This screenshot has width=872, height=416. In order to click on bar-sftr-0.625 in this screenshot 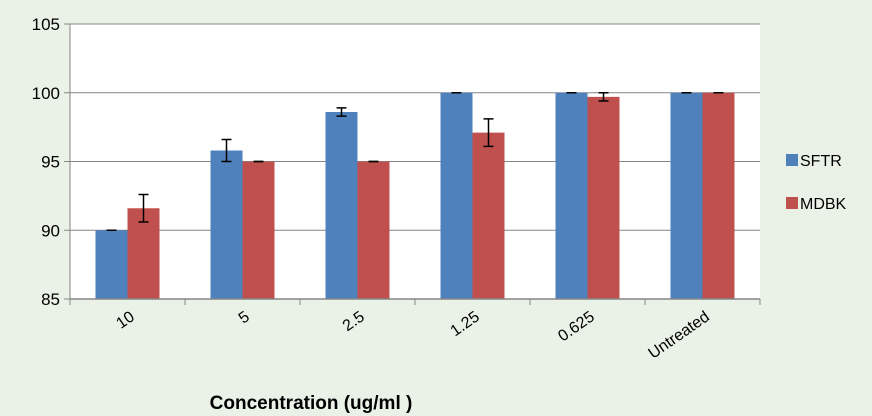, I will do `click(571, 195)`.